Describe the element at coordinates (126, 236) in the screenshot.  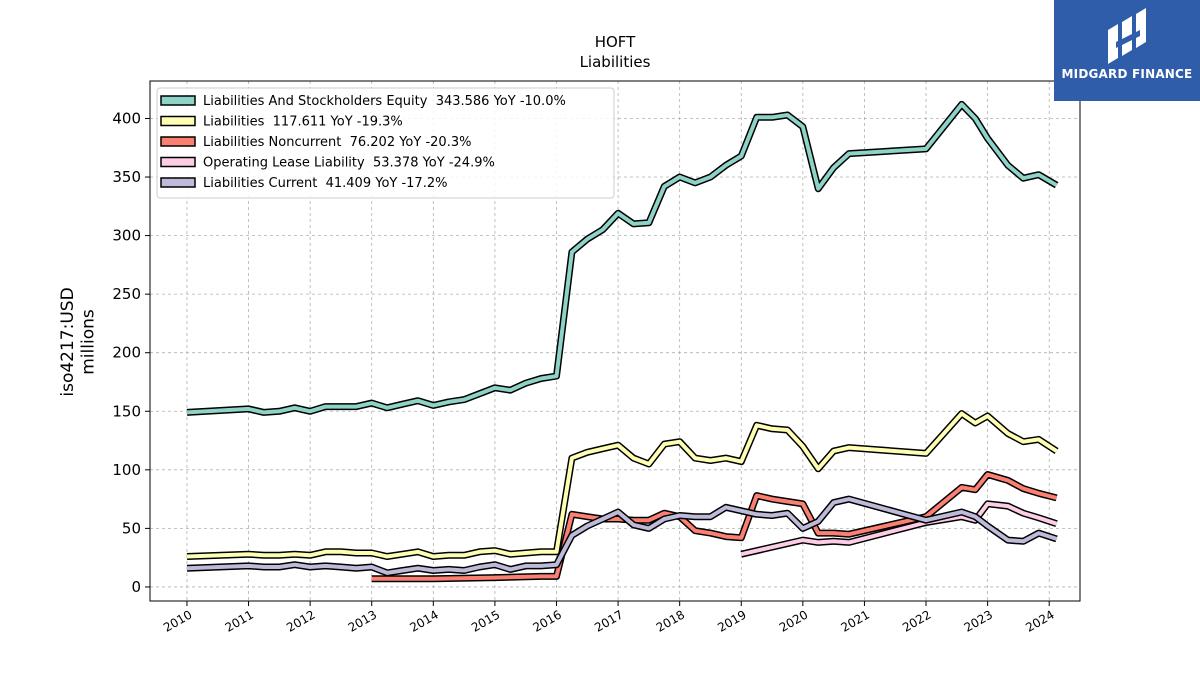
I see `y-tick-label: 300` at that location.